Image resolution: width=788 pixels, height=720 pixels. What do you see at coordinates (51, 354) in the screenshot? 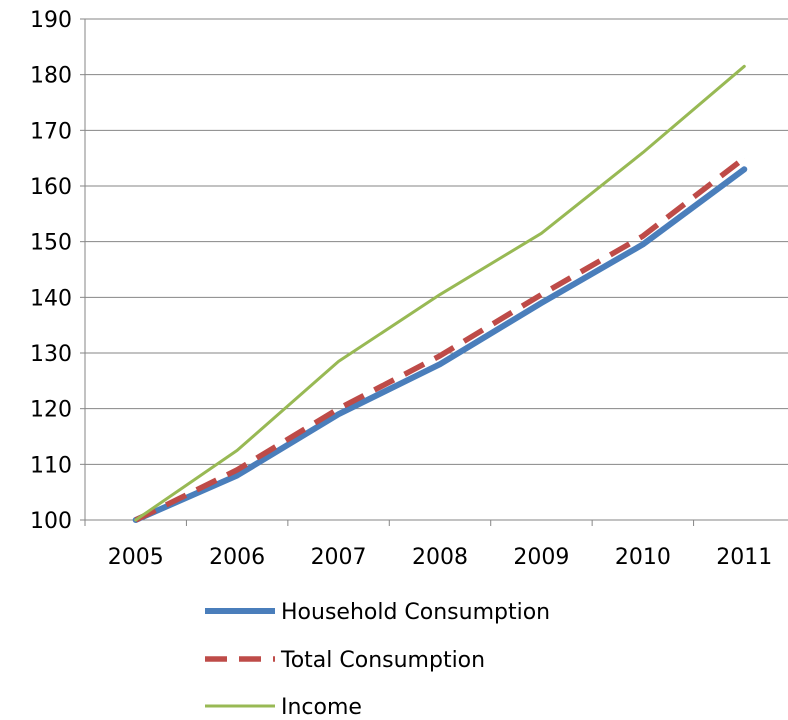
I see `y-tick-label: 130` at bounding box center [51, 354].